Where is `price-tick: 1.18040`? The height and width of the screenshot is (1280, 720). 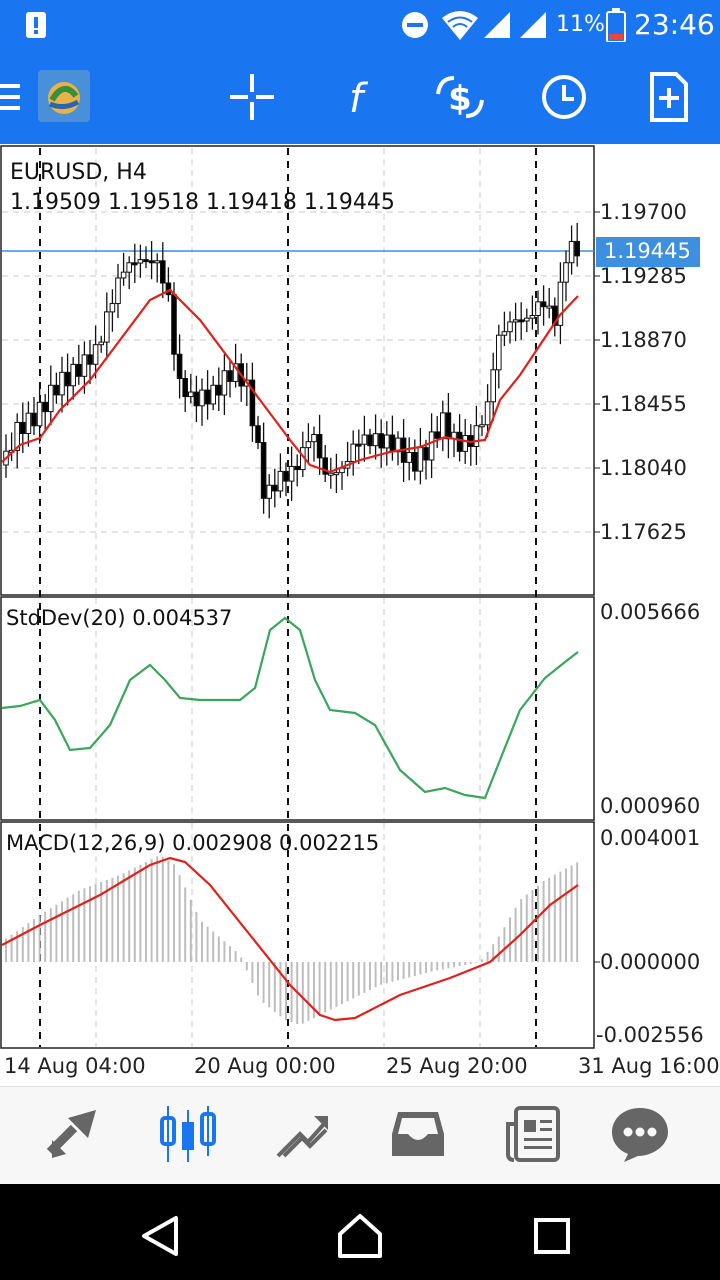
price-tick: 1.18040 is located at coordinates (643, 468).